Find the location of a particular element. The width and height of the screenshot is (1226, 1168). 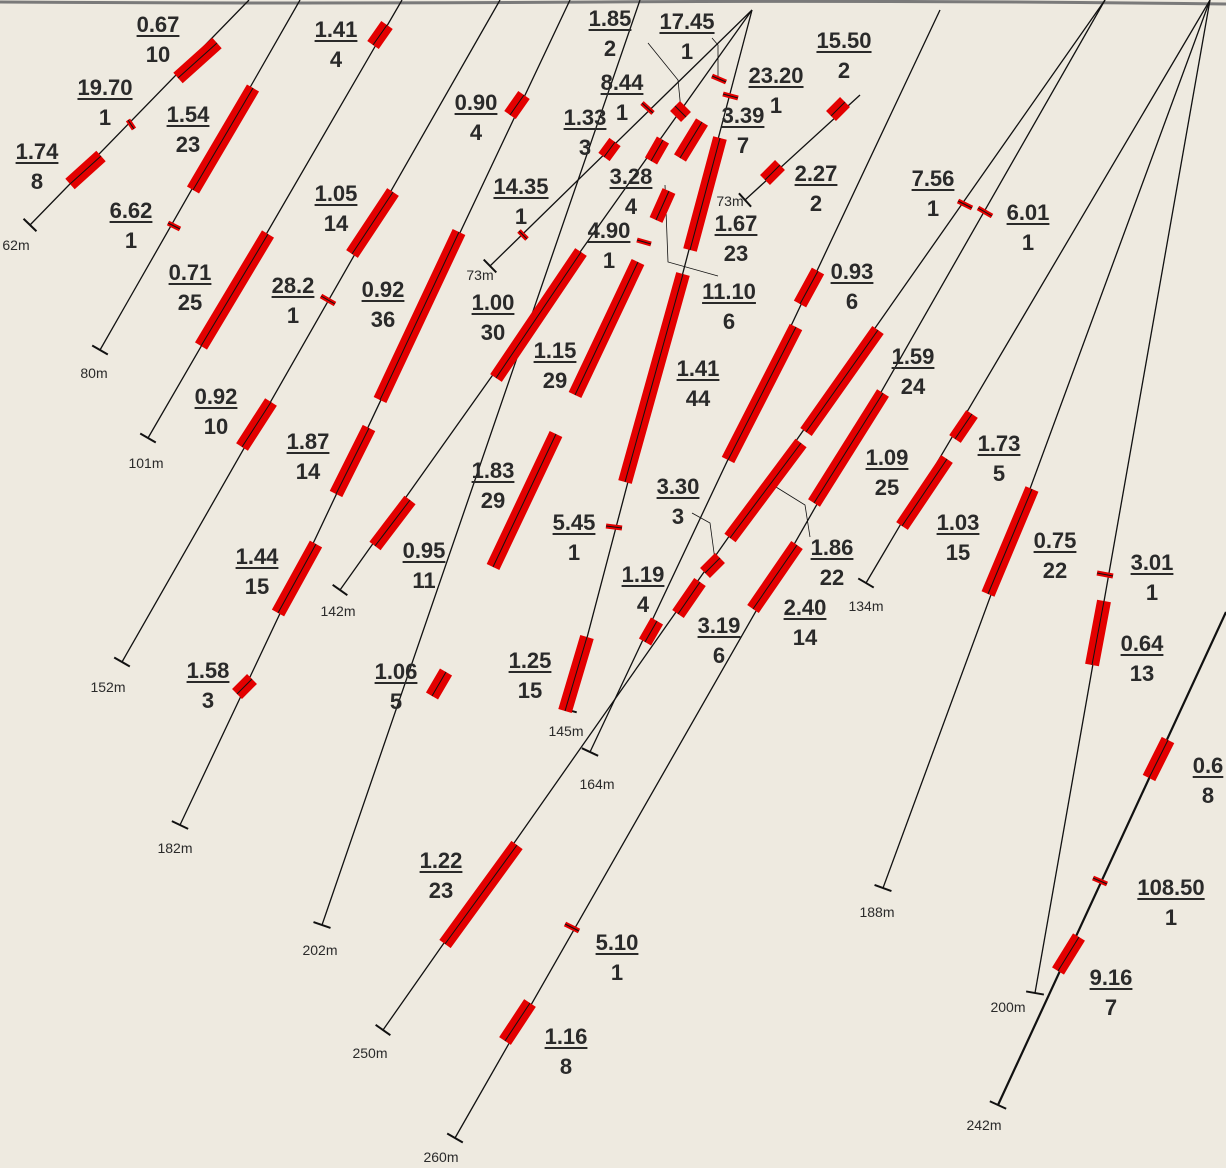

grade-value: 1.67 is located at coordinates (736, 223).